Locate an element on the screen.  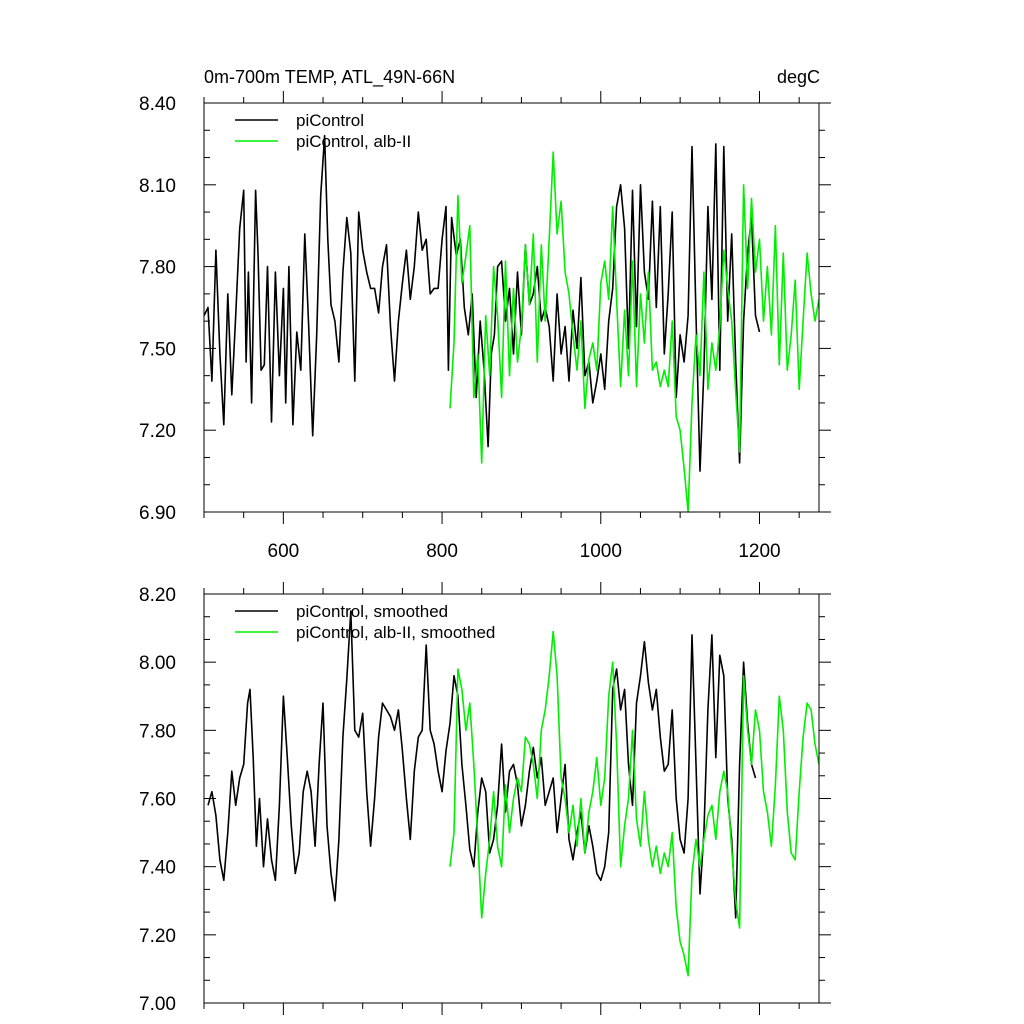
x-tick-label: 1000 is located at coordinates (601, 551).